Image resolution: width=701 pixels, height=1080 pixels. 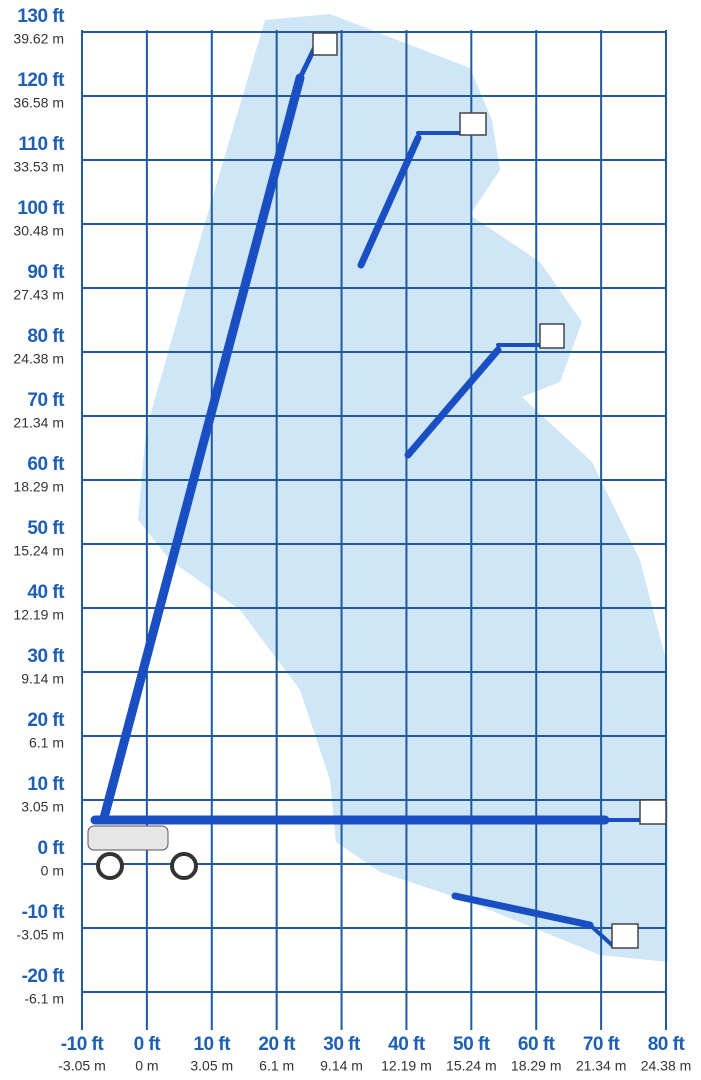 What do you see at coordinates (38, 615) in the screenshot?
I see `y-tick-label-metric: 12.19 m` at bounding box center [38, 615].